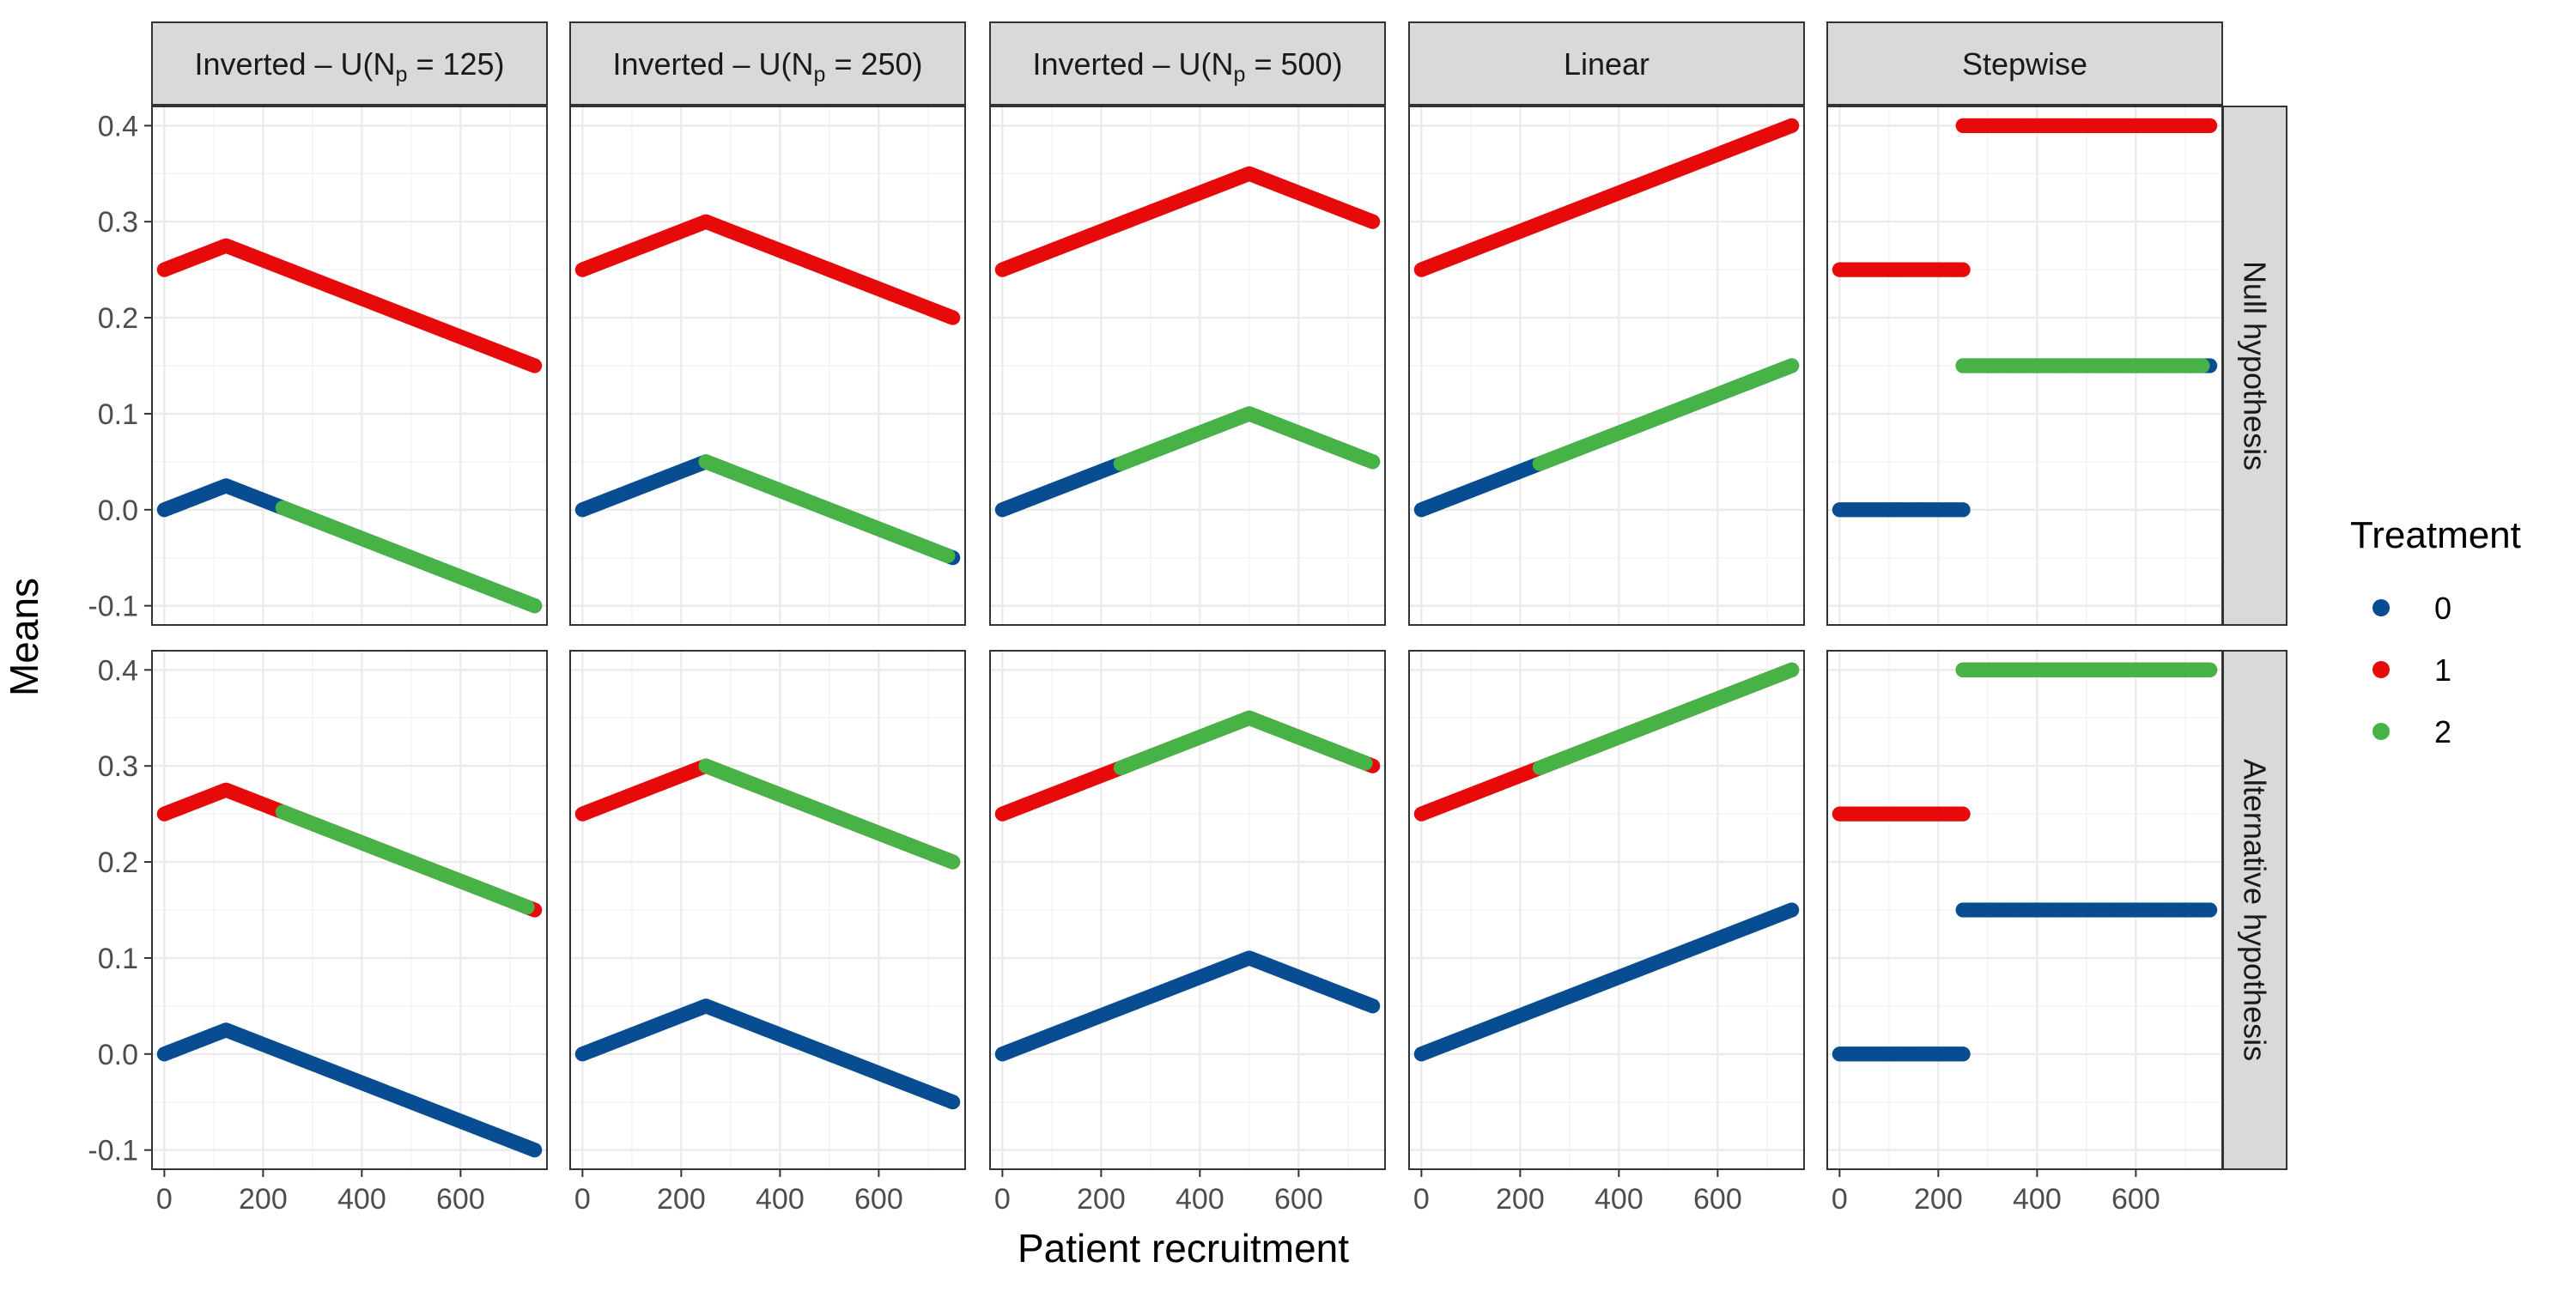 Image resolution: width=2576 pixels, height=1292 pixels. Describe the element at coordinates (1606, 365) in the screenshot. I see `panel-r0-c3` at that location.